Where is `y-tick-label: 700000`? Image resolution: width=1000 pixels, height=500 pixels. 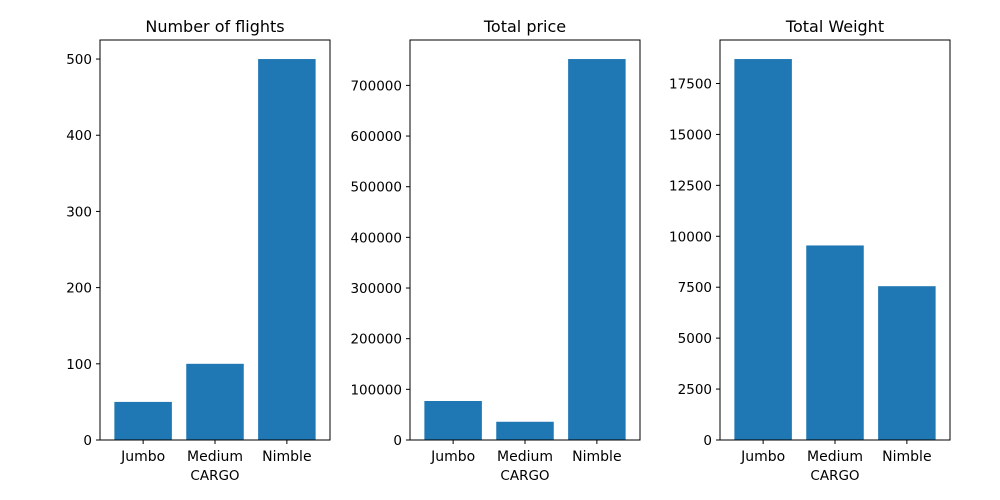
y-tick-label: 700000 is located at coordinates (376, 86).